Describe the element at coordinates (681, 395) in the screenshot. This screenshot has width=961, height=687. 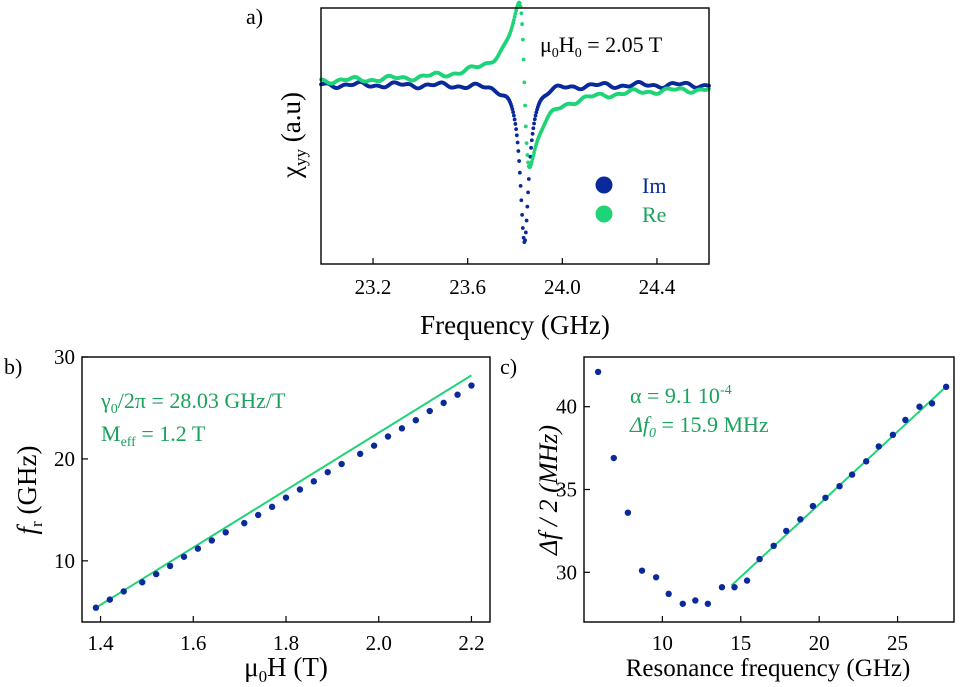
I see `panel-c-alpha-annotation: α = 9.1 10-4` at that location.